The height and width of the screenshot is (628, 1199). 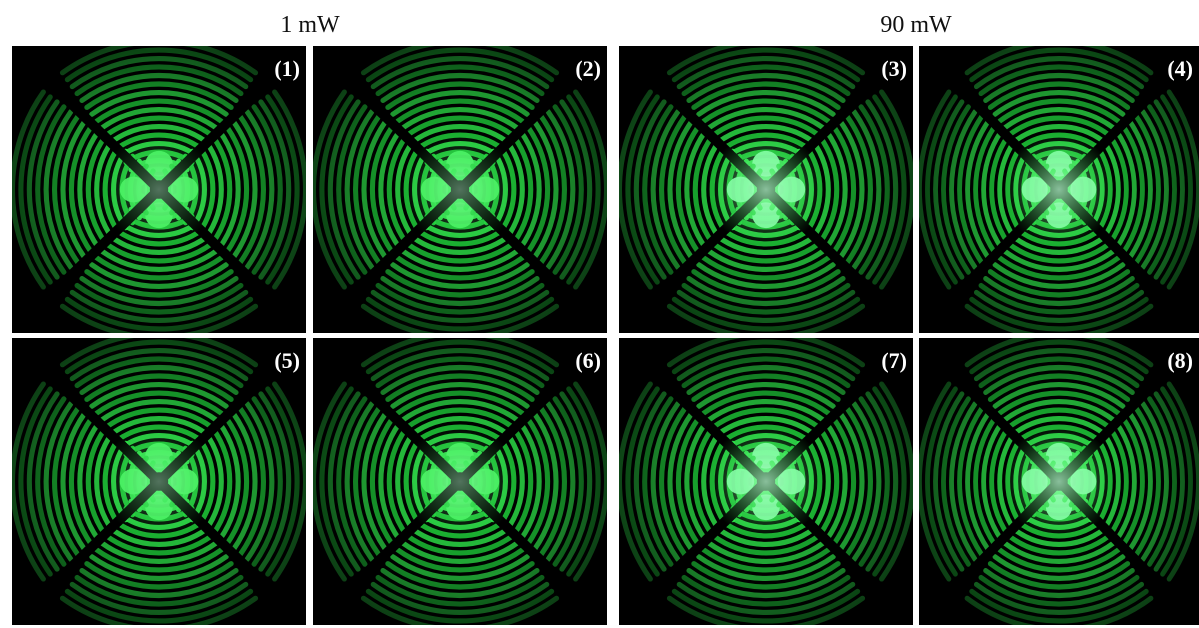 I want to click on panel-label: (2), so click(x=588, y=68).